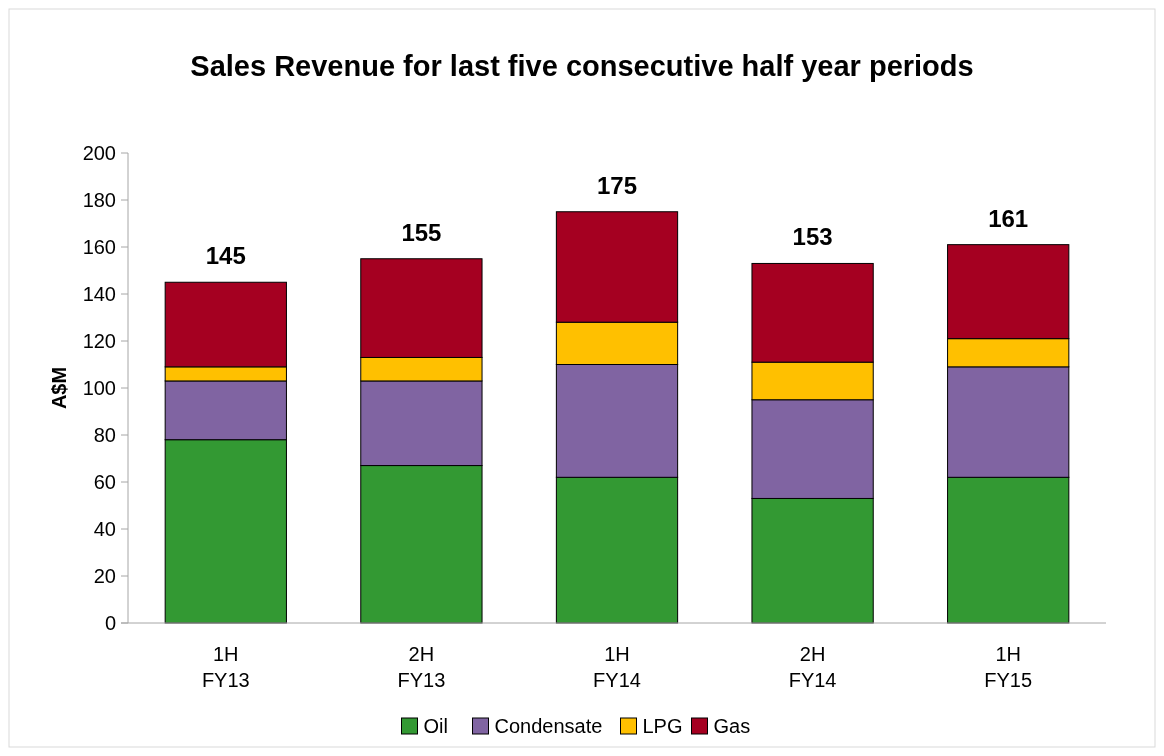  I want to click on total-label: 175, so click(617, 185).